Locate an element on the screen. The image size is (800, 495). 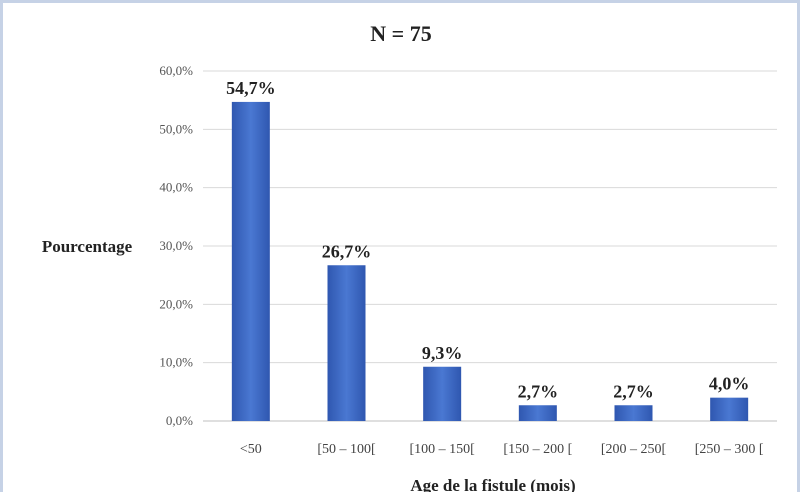
data-label: 9,3% is located at coordinates (442, 353).